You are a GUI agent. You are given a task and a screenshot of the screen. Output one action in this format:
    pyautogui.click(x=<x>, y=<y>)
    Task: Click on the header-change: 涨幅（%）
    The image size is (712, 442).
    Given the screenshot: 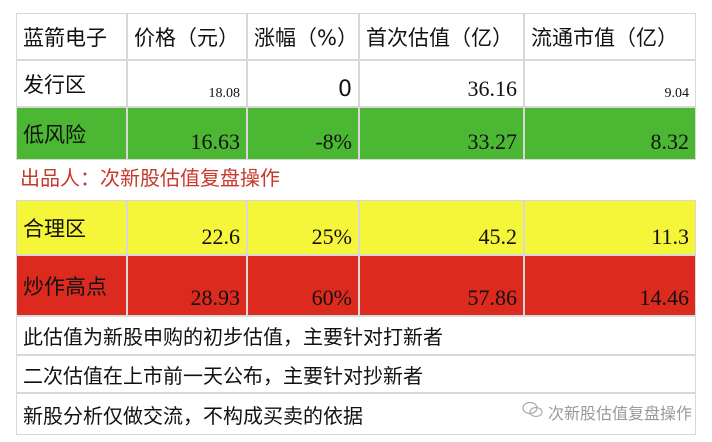 What is the action you would take?
    pyautogui.click(x=303, y=36)
    